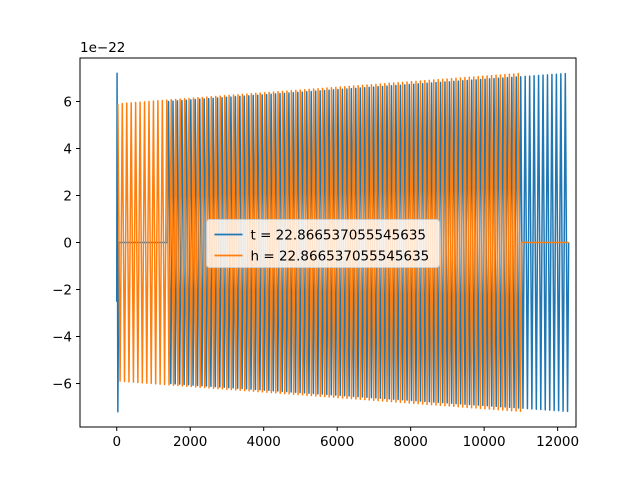 This screenshot has height=480, width=640. What do you see at coordinates (340, 257) in the screenshot?
I see `legend-label-1: h = 22.866537055545635` at bounding box center [340, 257].